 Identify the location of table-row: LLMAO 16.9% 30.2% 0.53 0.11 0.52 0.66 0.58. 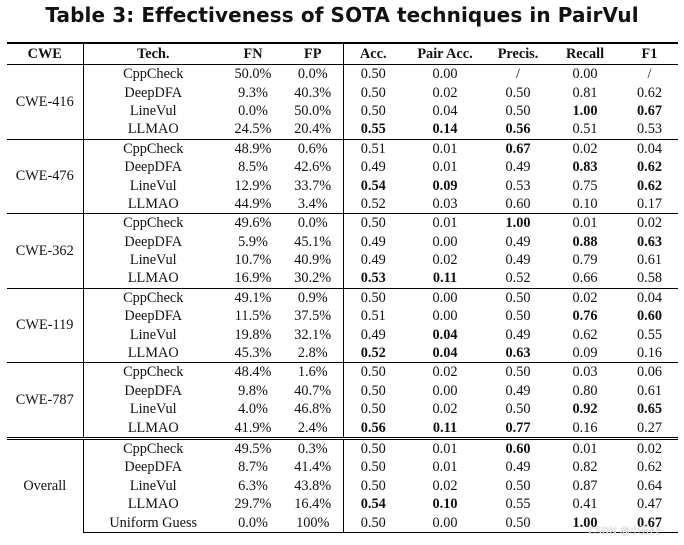
(342, 279).